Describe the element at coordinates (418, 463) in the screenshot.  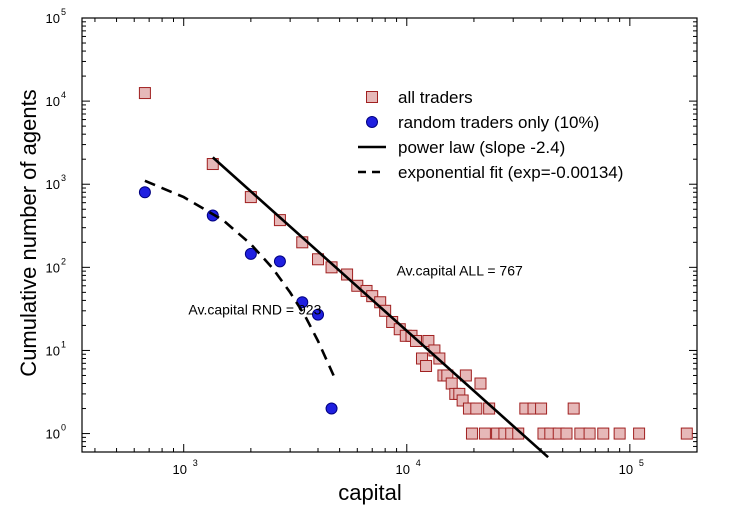
I see `x-tick-exponent: 4` at that location.